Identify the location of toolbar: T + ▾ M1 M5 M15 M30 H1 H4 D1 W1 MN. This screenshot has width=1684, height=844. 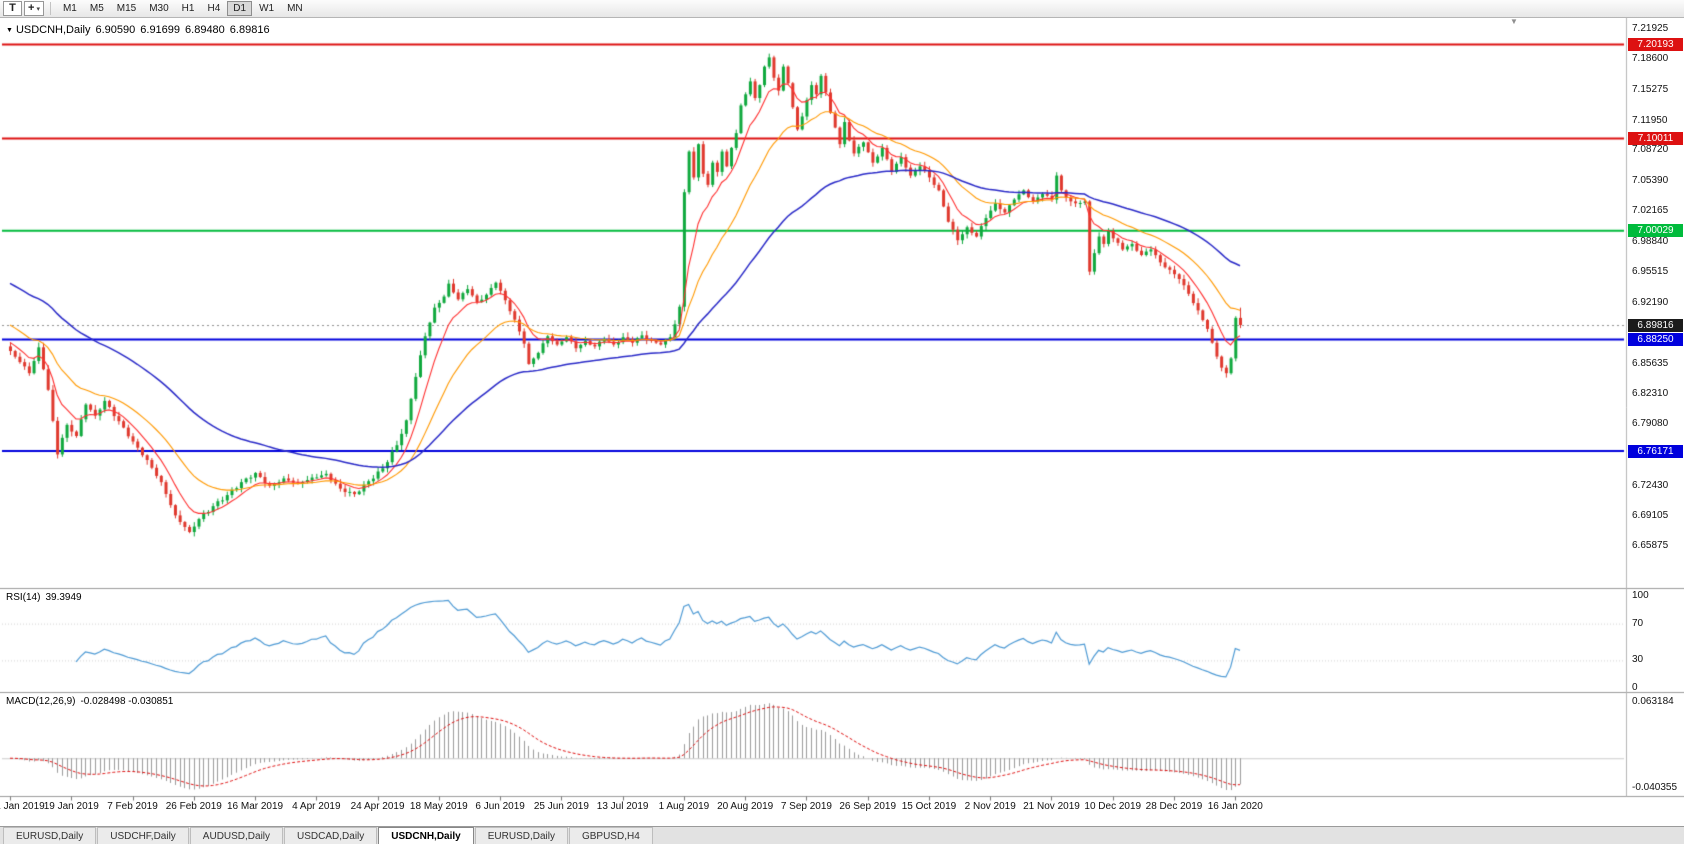
(842, 9).